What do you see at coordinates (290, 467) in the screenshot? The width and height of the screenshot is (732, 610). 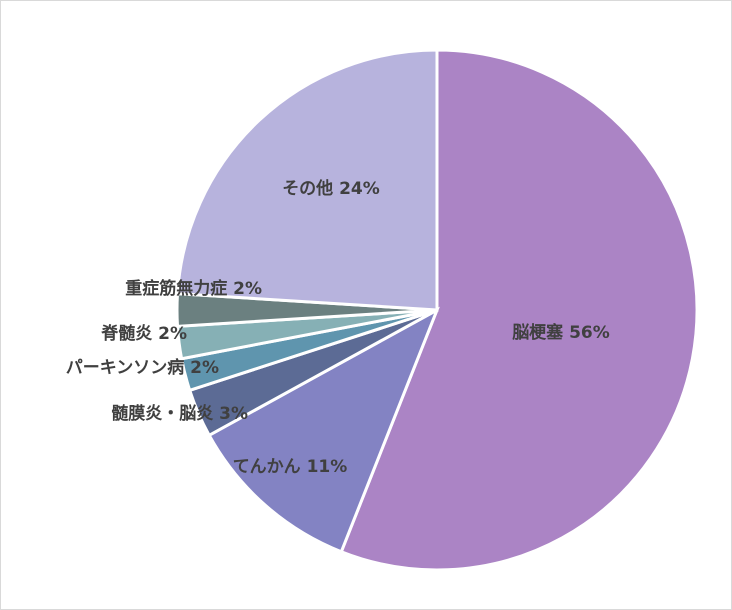 I see `slice-label-1: てんかん 11%` at bounding box center [290, 467].